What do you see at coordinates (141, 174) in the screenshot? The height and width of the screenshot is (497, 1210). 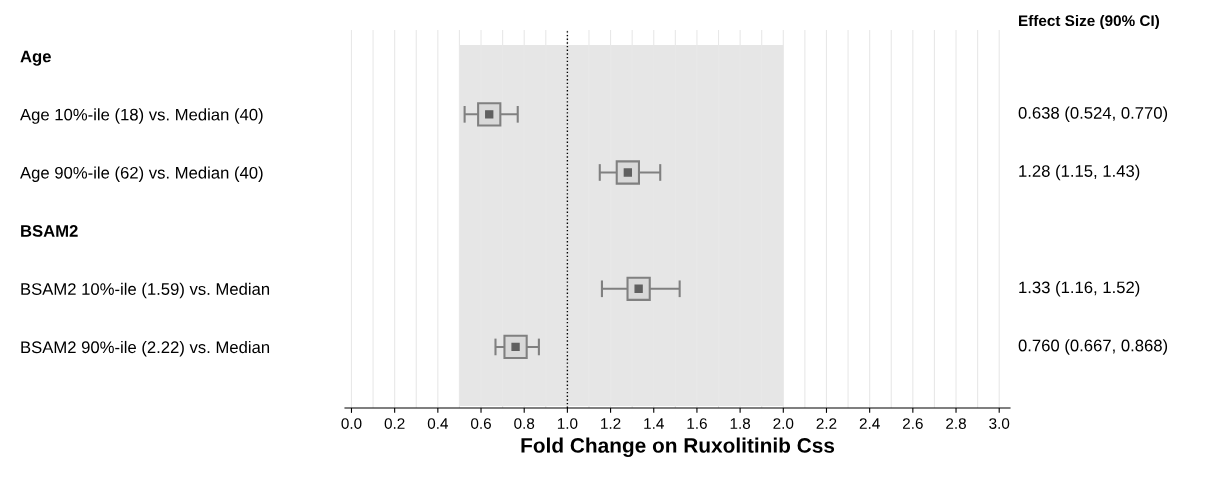 I see `y-tick-label: Age 90%-ile (62) vs. Median (40)` at bounding box center [141, 174].